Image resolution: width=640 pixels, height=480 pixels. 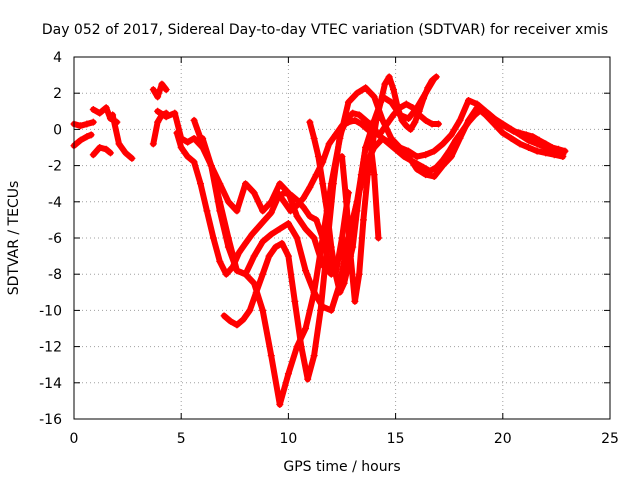 I want to click on x-tick-label: 20, so click(x=503, y=439).